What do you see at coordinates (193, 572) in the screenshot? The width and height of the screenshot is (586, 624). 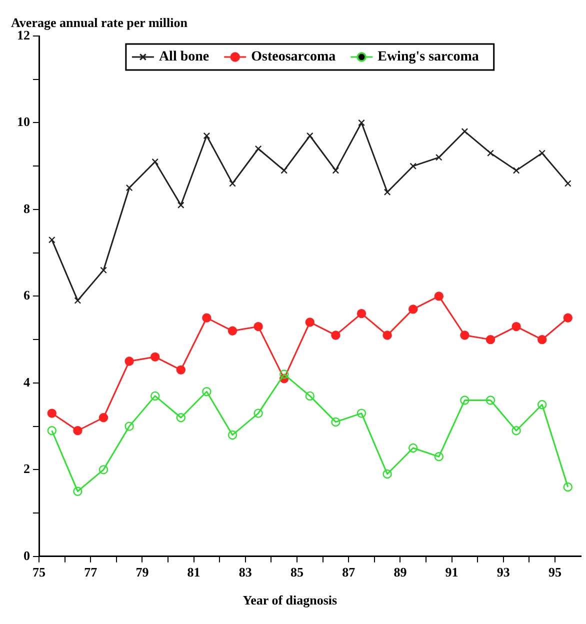 I see `x-tick-label: 81` at bounding box center [193, 572].